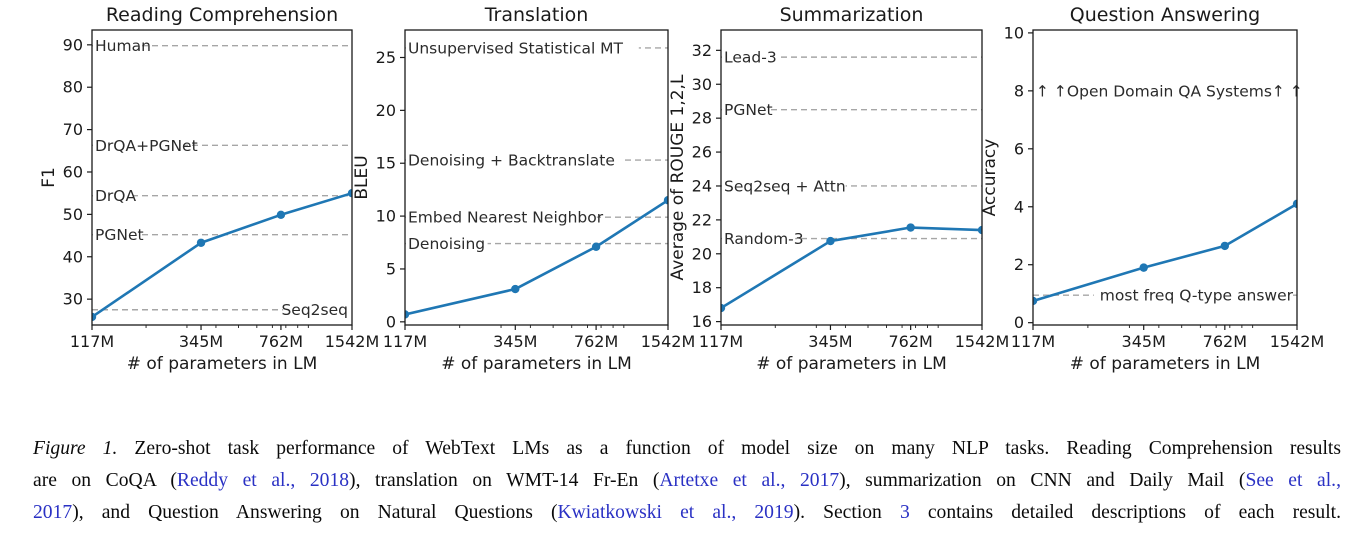  What do you see at coordinates (1019, 148) in the screenshot?
I see `y-tick-label: 6` at bounding box center [1019, 148].